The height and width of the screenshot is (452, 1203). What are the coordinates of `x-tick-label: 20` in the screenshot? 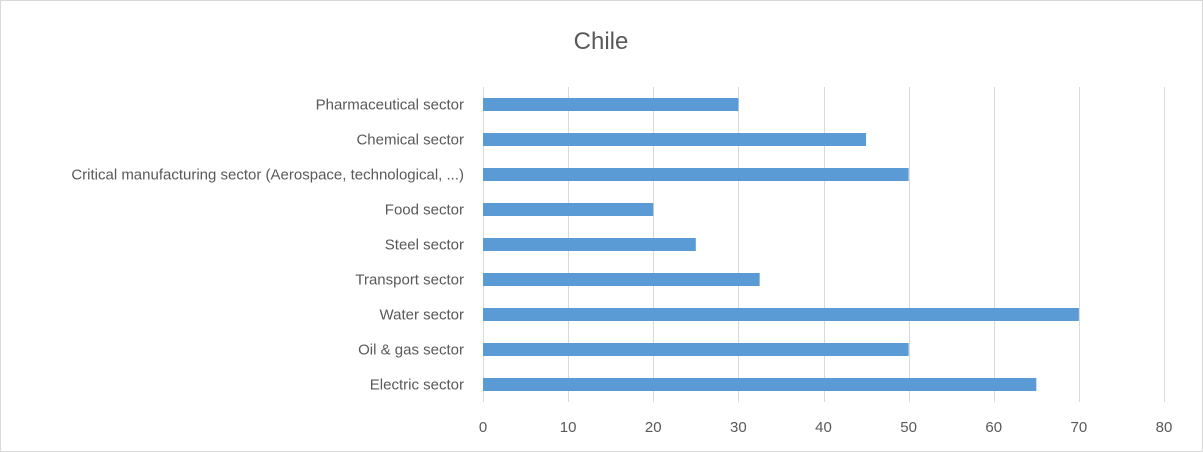 It's located at (653, 427).